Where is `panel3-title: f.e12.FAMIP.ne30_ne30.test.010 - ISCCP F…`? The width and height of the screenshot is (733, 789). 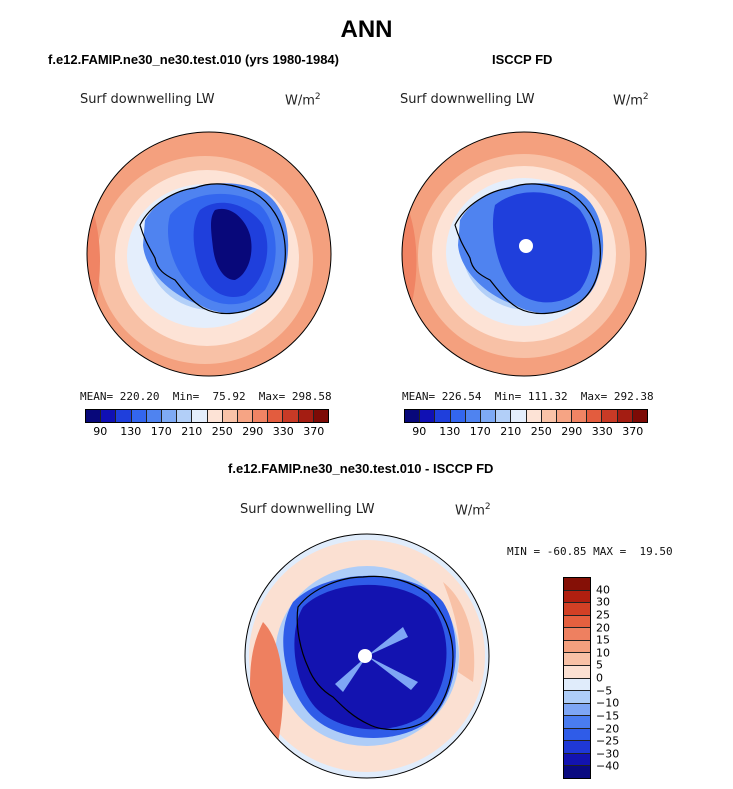 panel3-title: f.e12.FAMIP.ne30_ne30.test.010 - ISCCP F… is located at coordinates (361, 468).